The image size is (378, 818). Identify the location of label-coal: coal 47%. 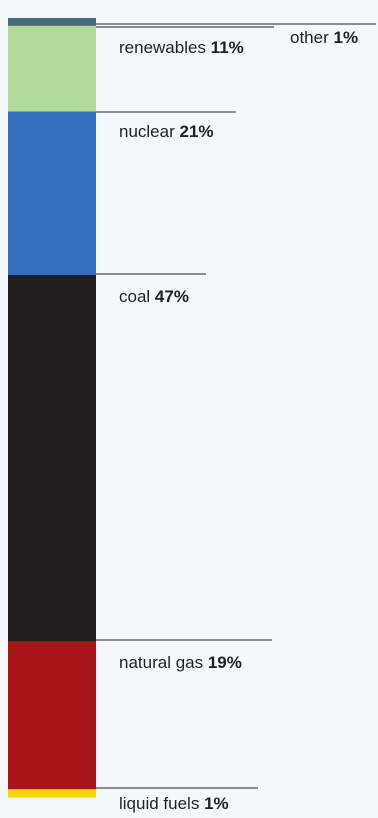
(154, 296).